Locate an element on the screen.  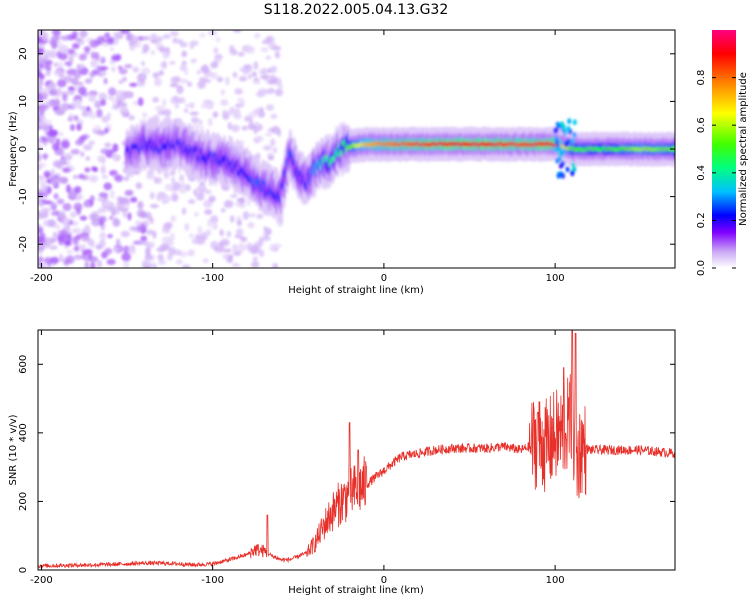
snr-y-tick-label: 600 is located at coordinates (23, 364).